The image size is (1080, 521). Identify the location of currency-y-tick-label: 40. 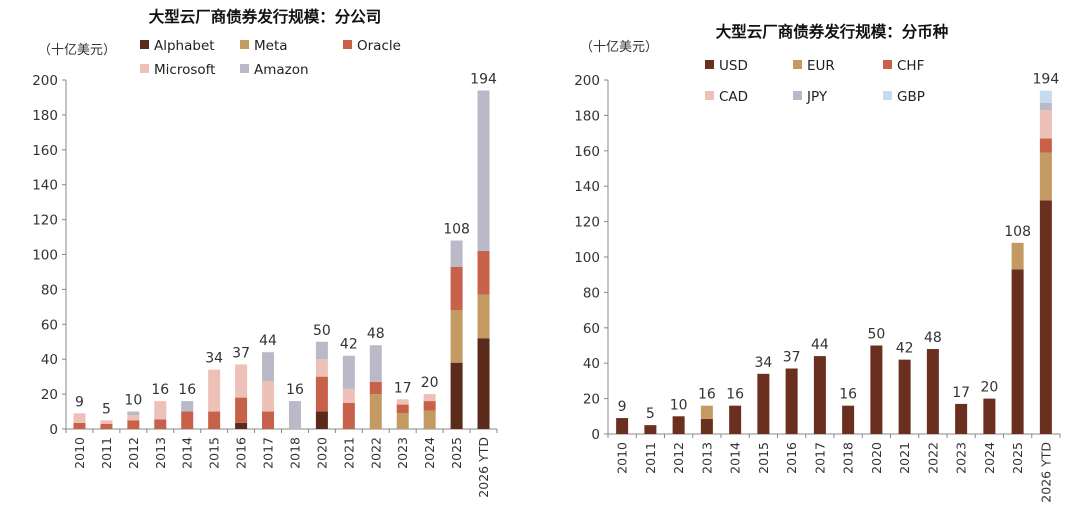
(591, 364).